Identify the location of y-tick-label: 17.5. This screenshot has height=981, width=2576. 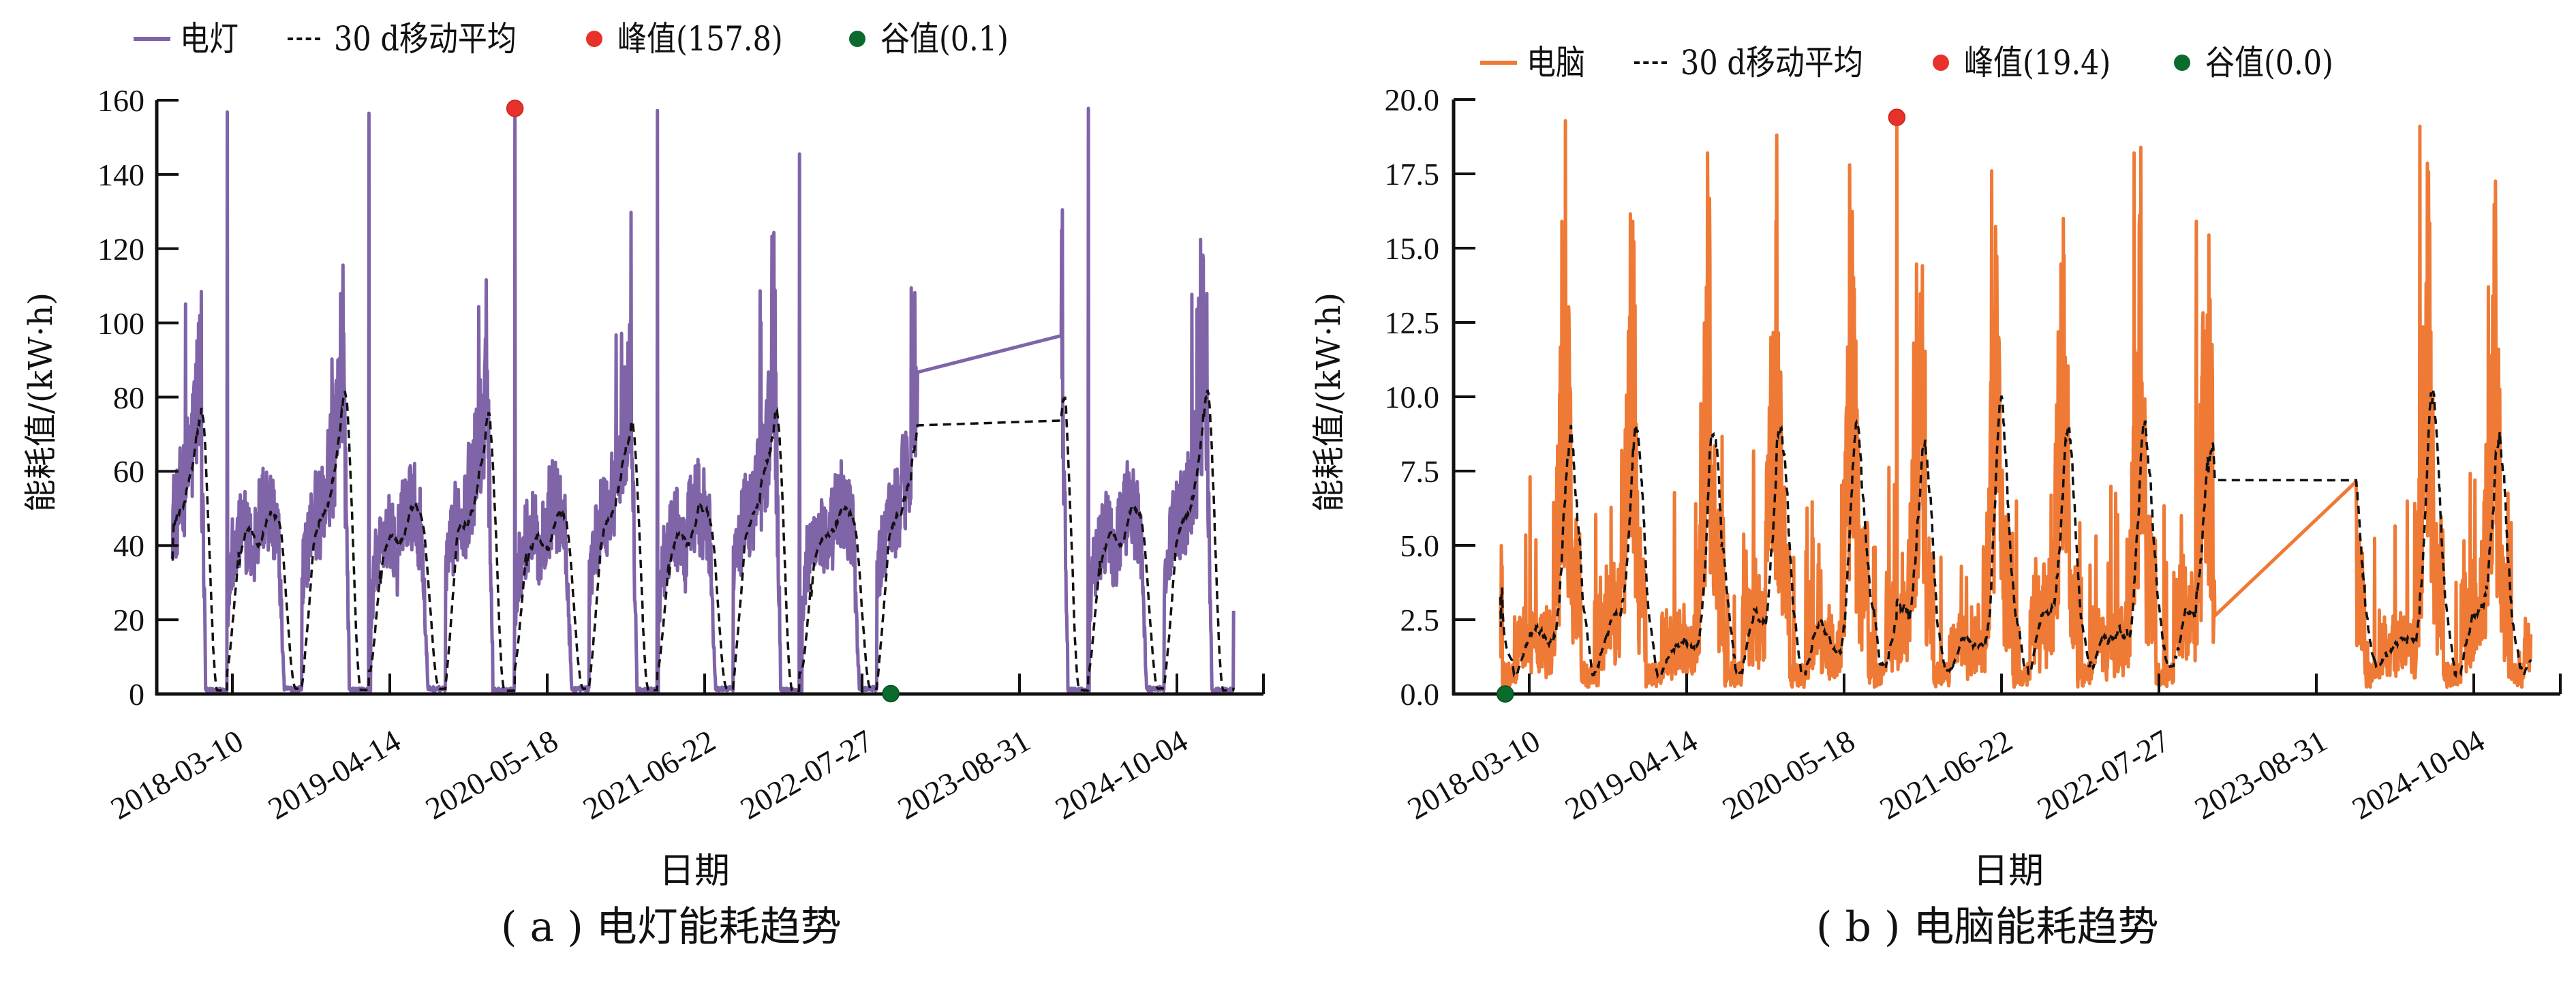
(1412, 174).